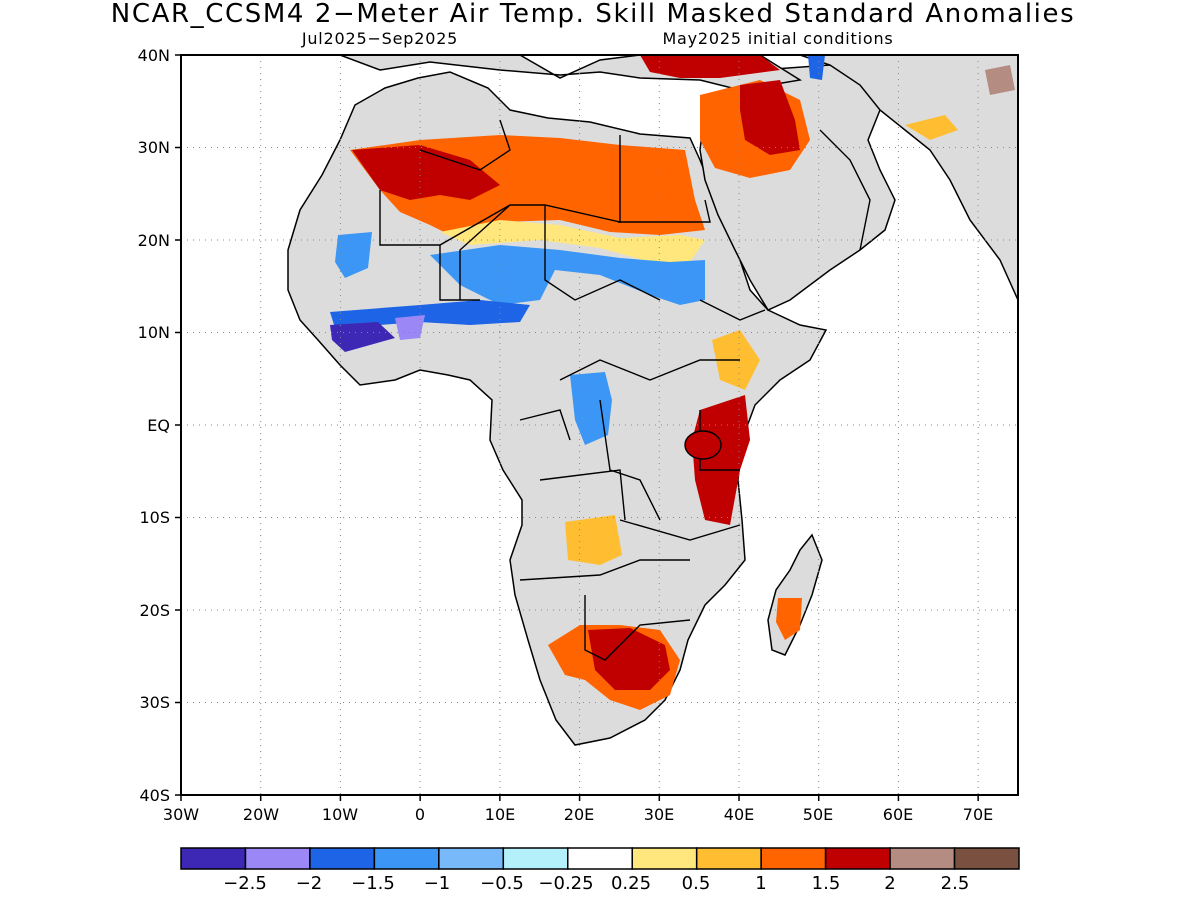  Describe the element at coordinates (340, 814) in the screenshot. I see `lon-tick-label: 10W` at that location.